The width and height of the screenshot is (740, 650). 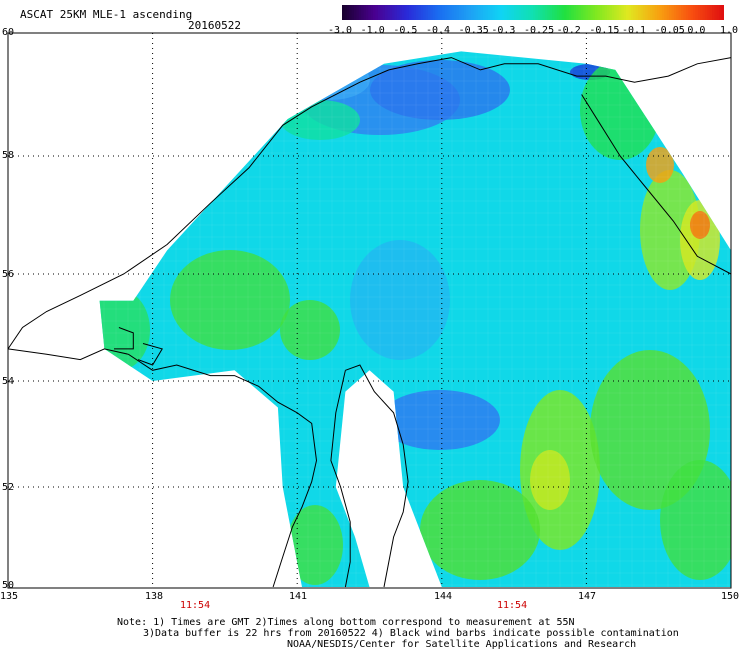 What do you see at coordinates (656, 184) in the screenshot?
I see `coast-marker-north` at bounding box center [656, 184].